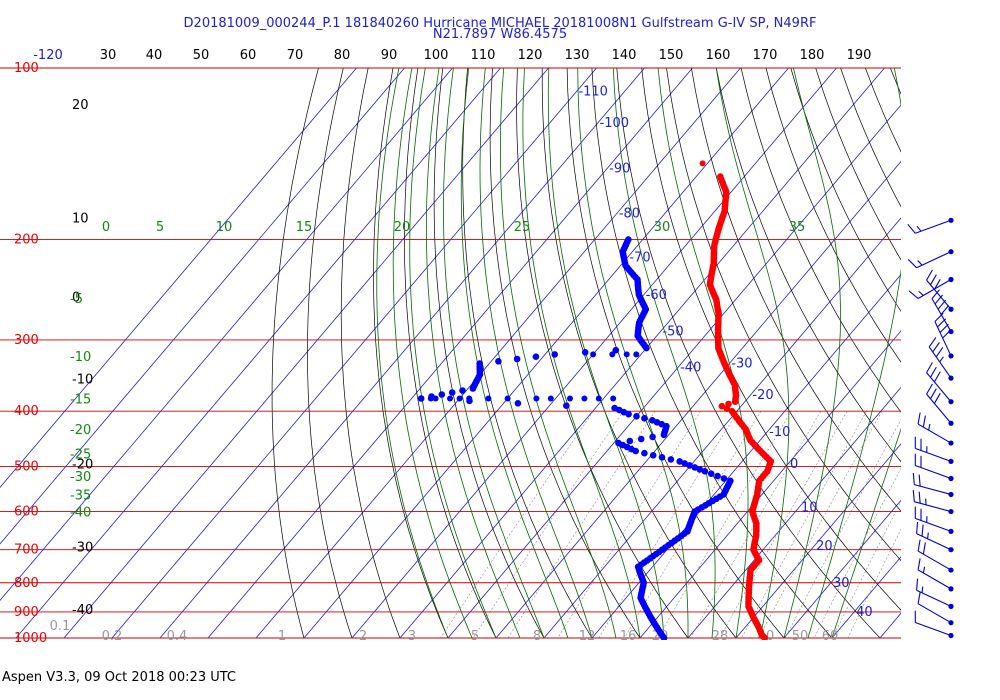 Image resolution: width=1000 pixels, height=700 pixels. What do you see at coordinates (864, 612) in the screenshot?
I see `isotherm-label: 40` at bounding box center [864, 612].